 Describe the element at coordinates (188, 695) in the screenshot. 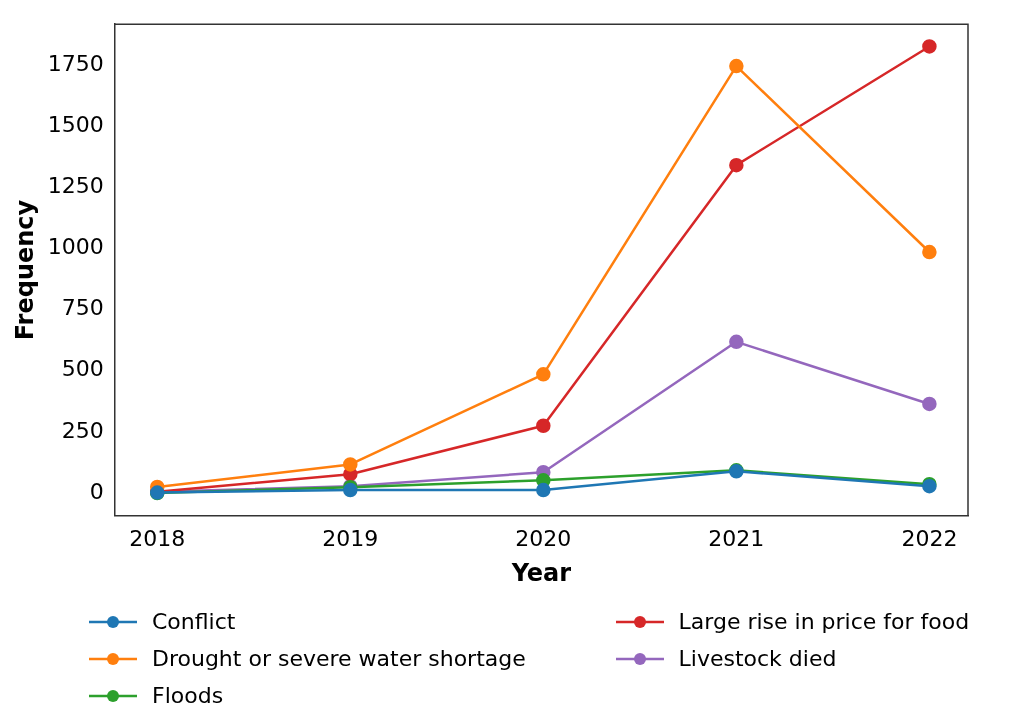

I see `legend-label: Floods` at that location.